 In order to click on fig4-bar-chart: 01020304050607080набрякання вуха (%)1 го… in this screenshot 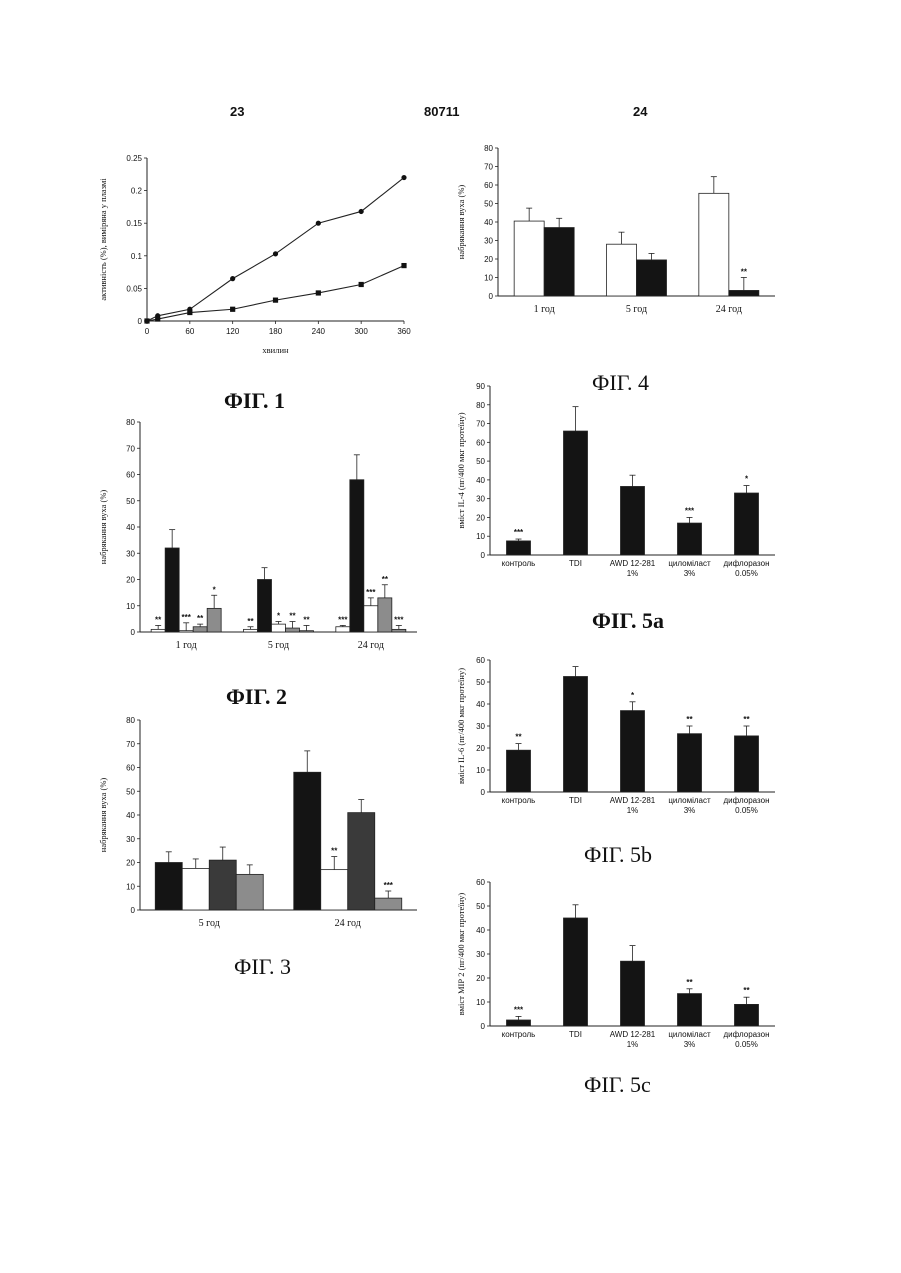, I will do `click(615, 240)`.